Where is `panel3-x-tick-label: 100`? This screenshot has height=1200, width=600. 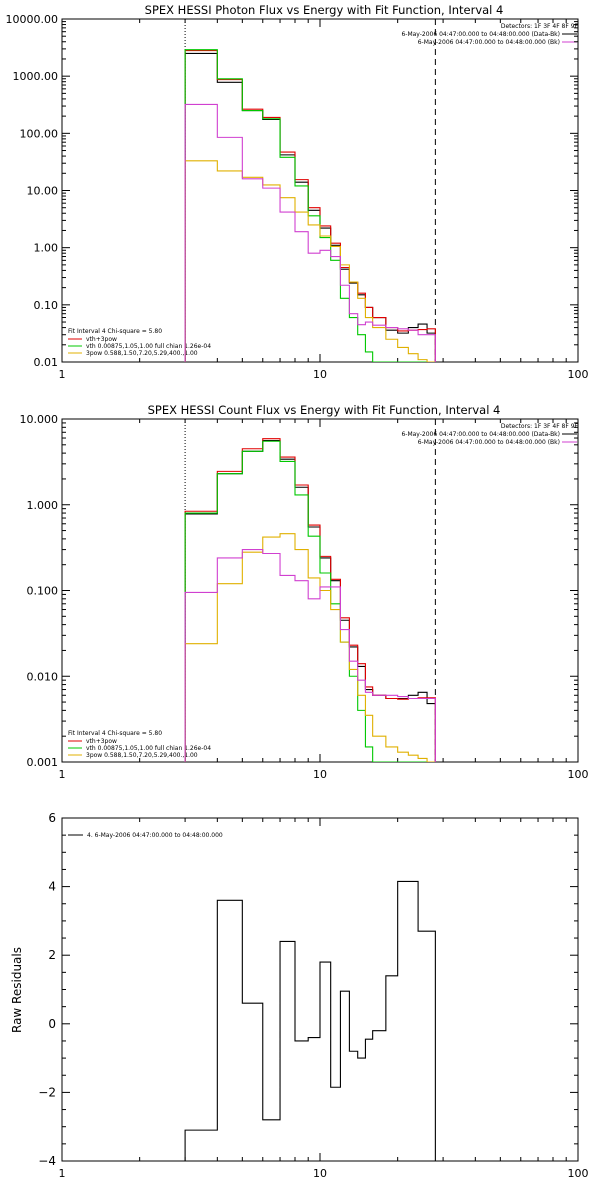
panel3-x-tick-label: 100 is located at coordinates (578, 1173).